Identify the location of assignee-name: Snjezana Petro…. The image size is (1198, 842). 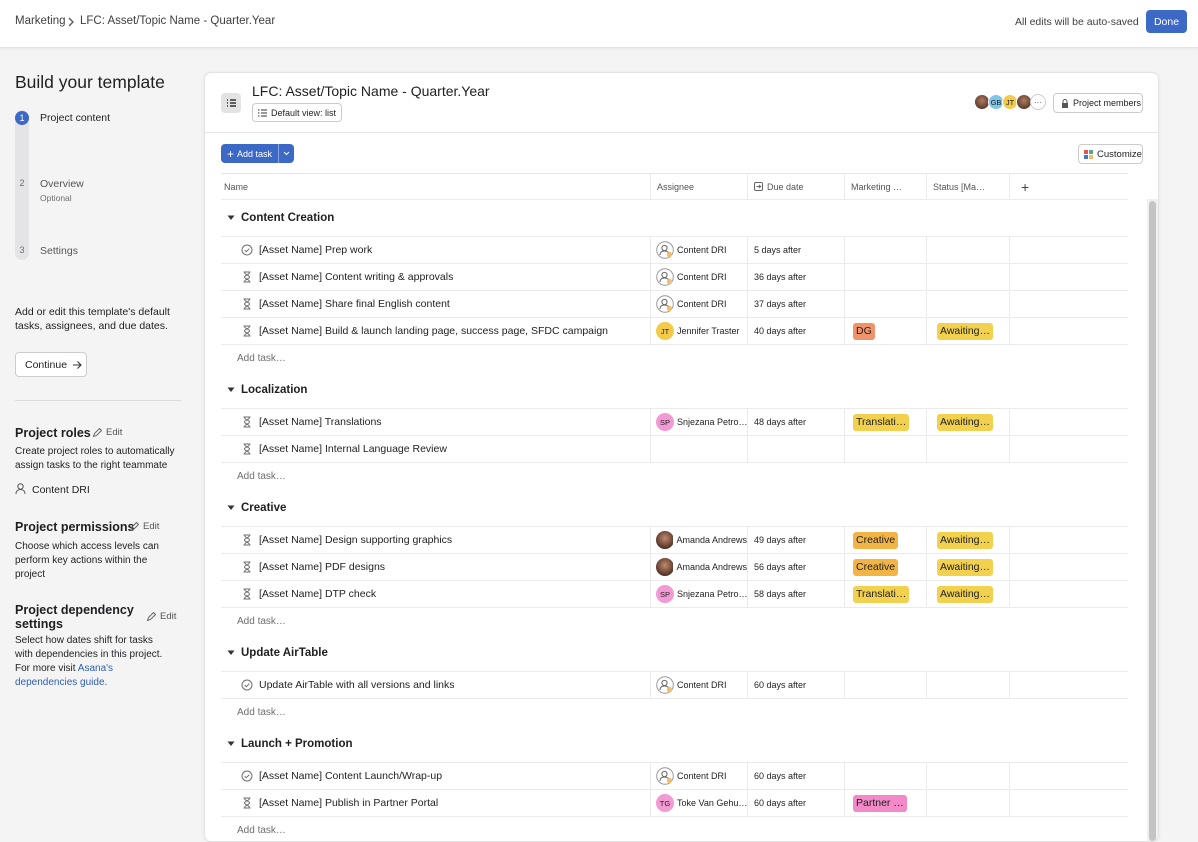
(712, 422).